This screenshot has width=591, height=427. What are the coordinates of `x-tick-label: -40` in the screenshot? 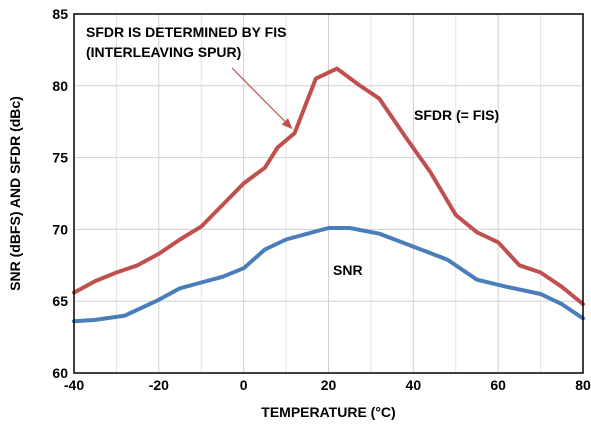 It's located at (74, 385).